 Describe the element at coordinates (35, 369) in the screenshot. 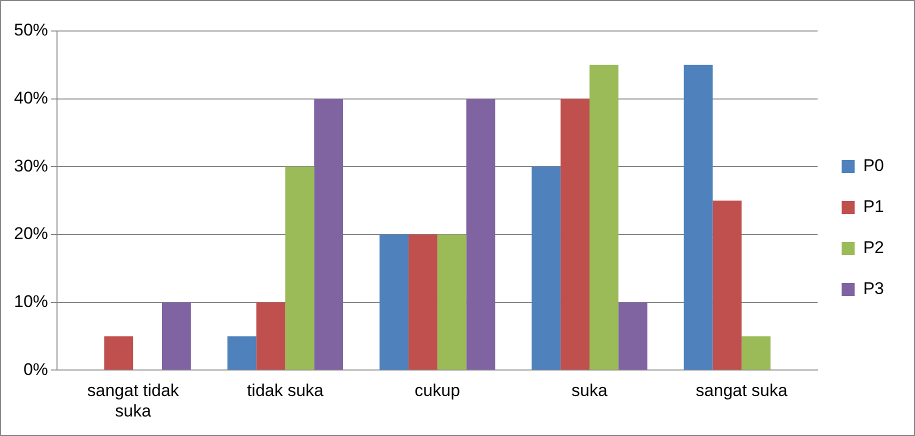

I see `y-tick-label: 0%` at that location.